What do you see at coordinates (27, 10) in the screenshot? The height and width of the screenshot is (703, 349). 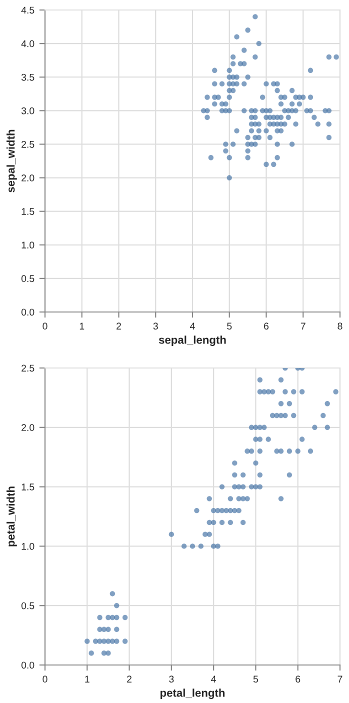 I see `y-tick-label: 4.5` at bounding box center [27, 10].